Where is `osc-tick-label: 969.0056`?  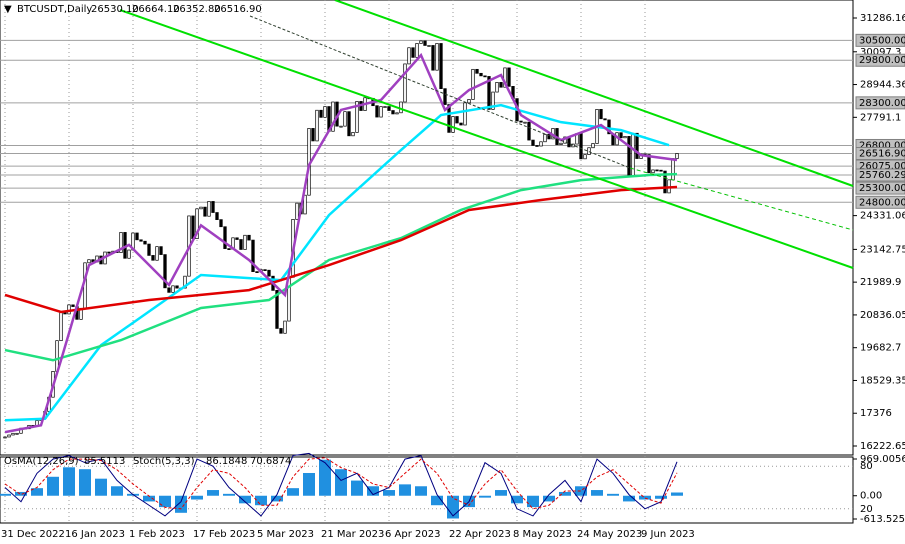
osc-tick-label: 969.0056 is located at coordinates (882, 459).